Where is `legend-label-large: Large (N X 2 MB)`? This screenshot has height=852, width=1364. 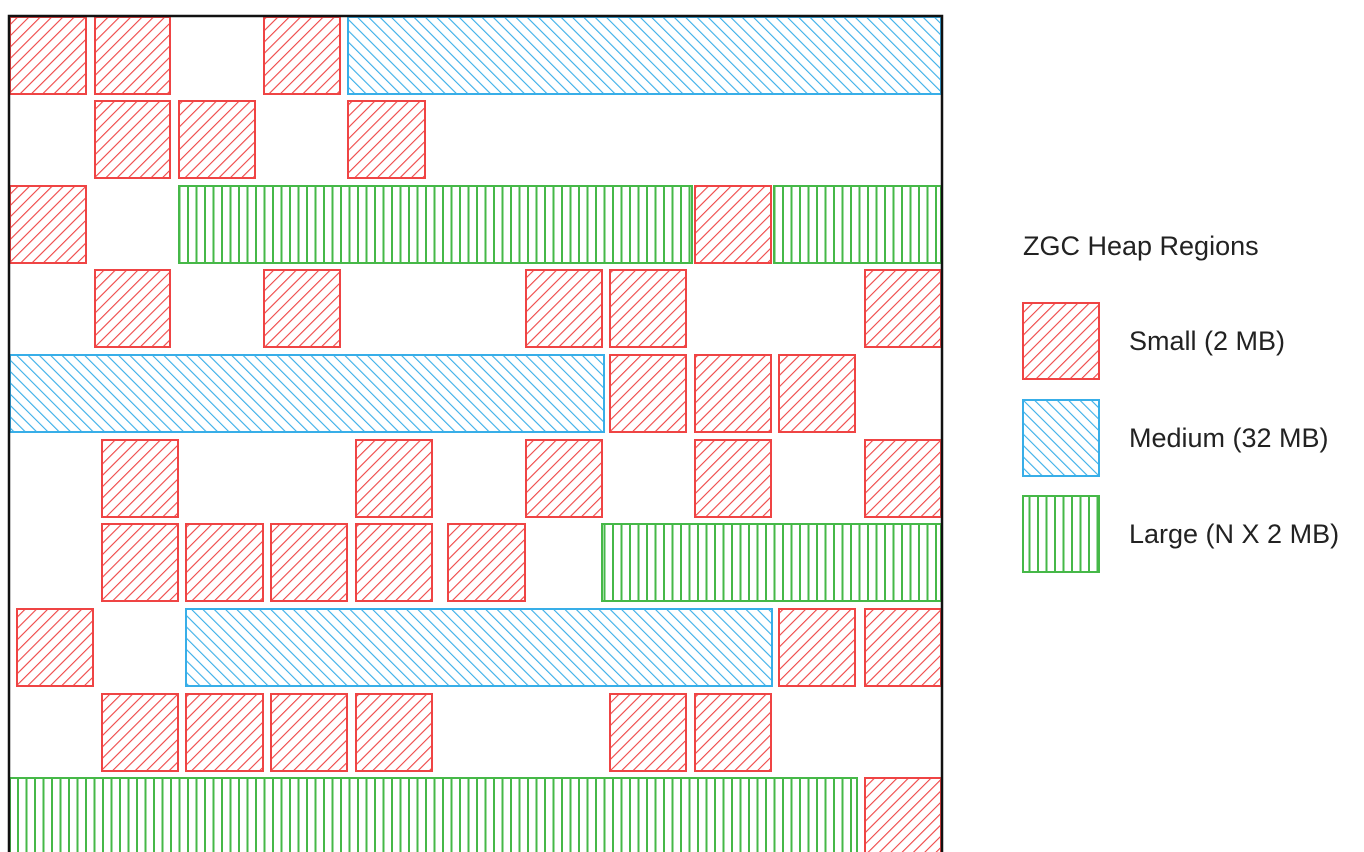
legend-label-large: Large (N X 2 MB) is located at coordinates (1234, 534).